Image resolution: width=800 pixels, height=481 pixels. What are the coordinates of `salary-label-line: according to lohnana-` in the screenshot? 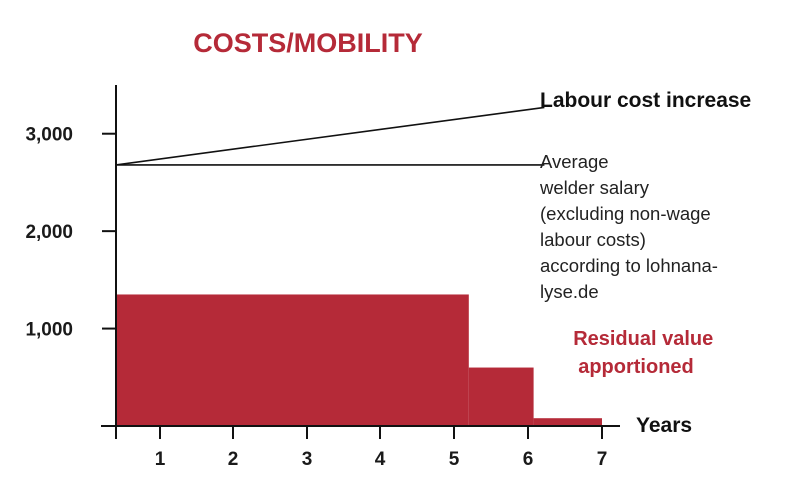 It's located at (629, 265).